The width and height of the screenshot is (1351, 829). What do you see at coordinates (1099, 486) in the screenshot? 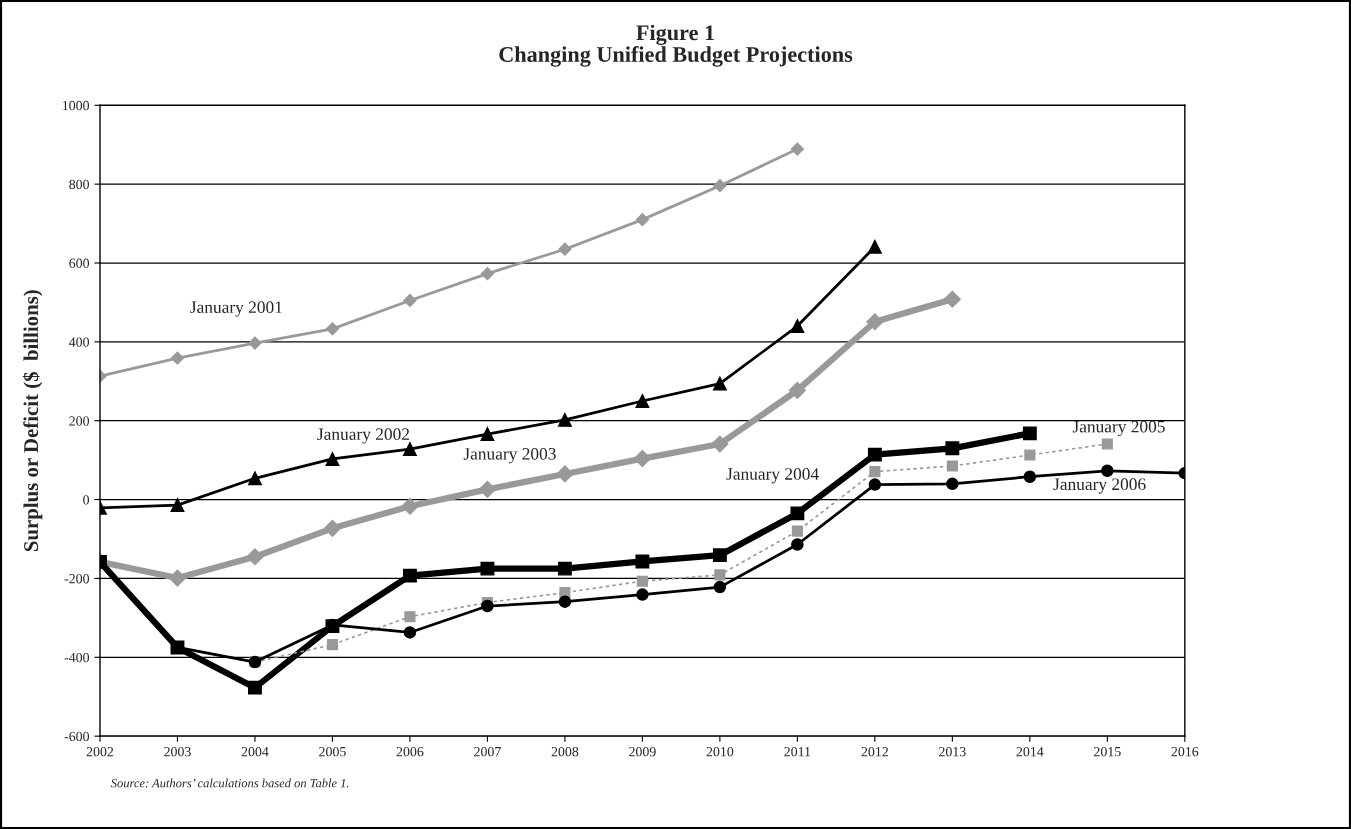
I see `series-label: January 2006` at bounding box center [1099, 486].